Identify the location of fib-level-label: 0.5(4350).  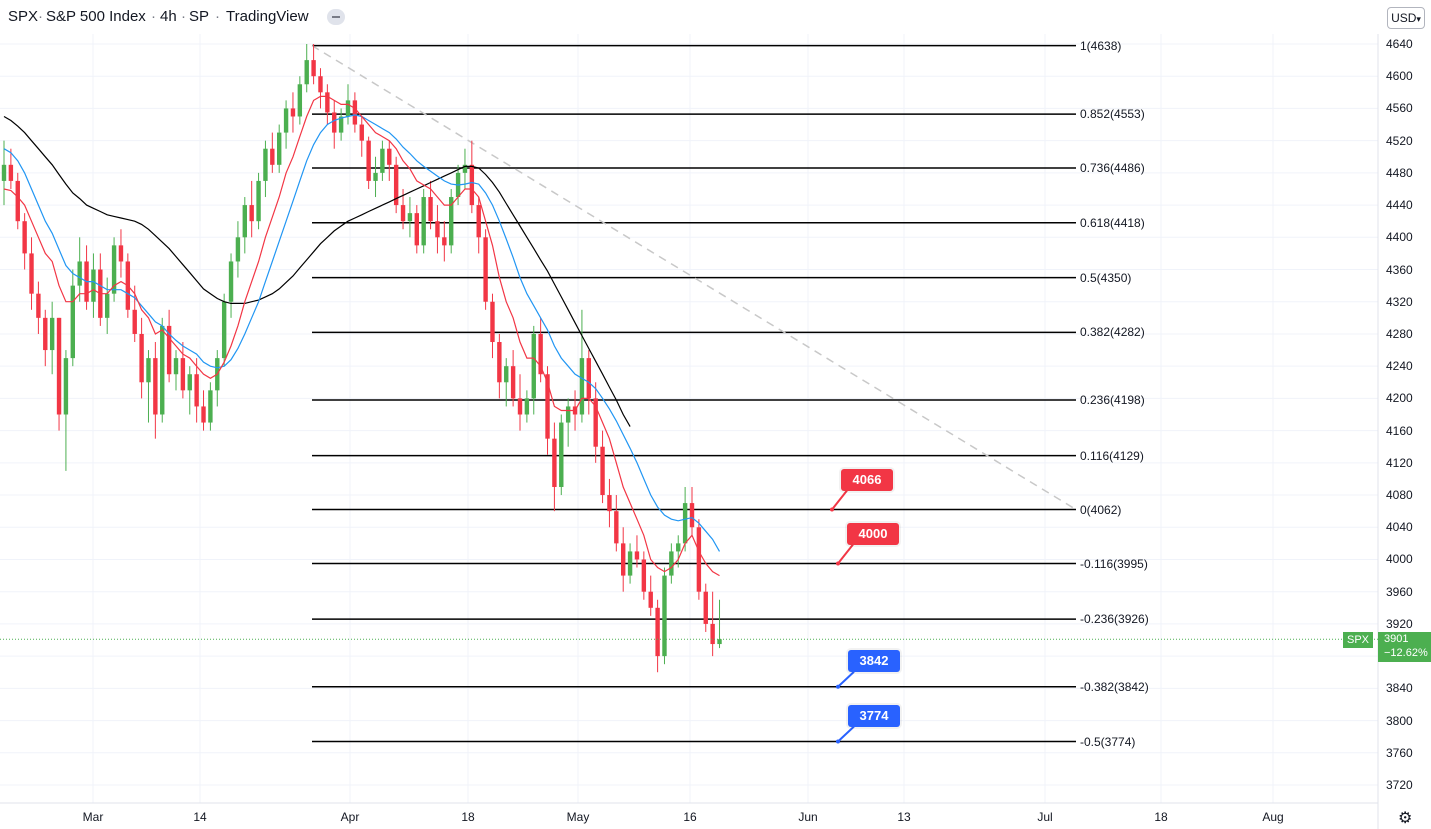
(1106, 277).